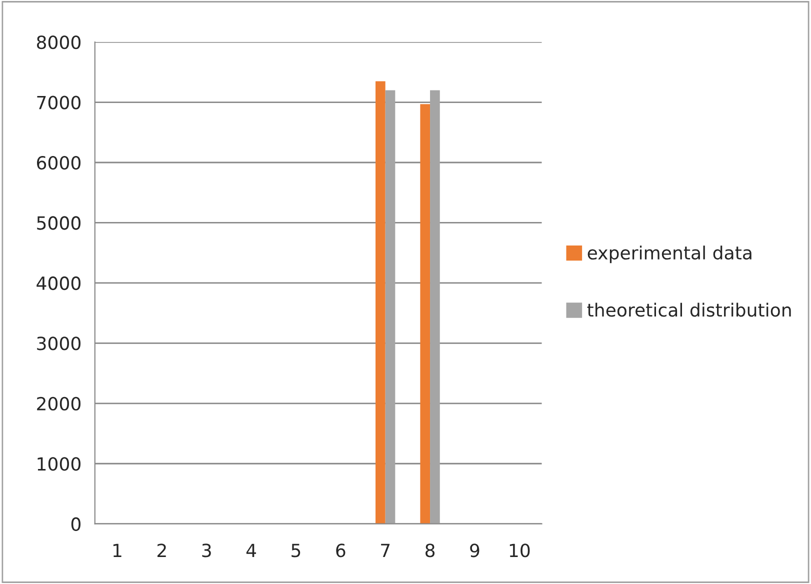  Describe the element at coordinates (58, 103) in the screenshot. I see `y-tick-label: 7000` at that location.